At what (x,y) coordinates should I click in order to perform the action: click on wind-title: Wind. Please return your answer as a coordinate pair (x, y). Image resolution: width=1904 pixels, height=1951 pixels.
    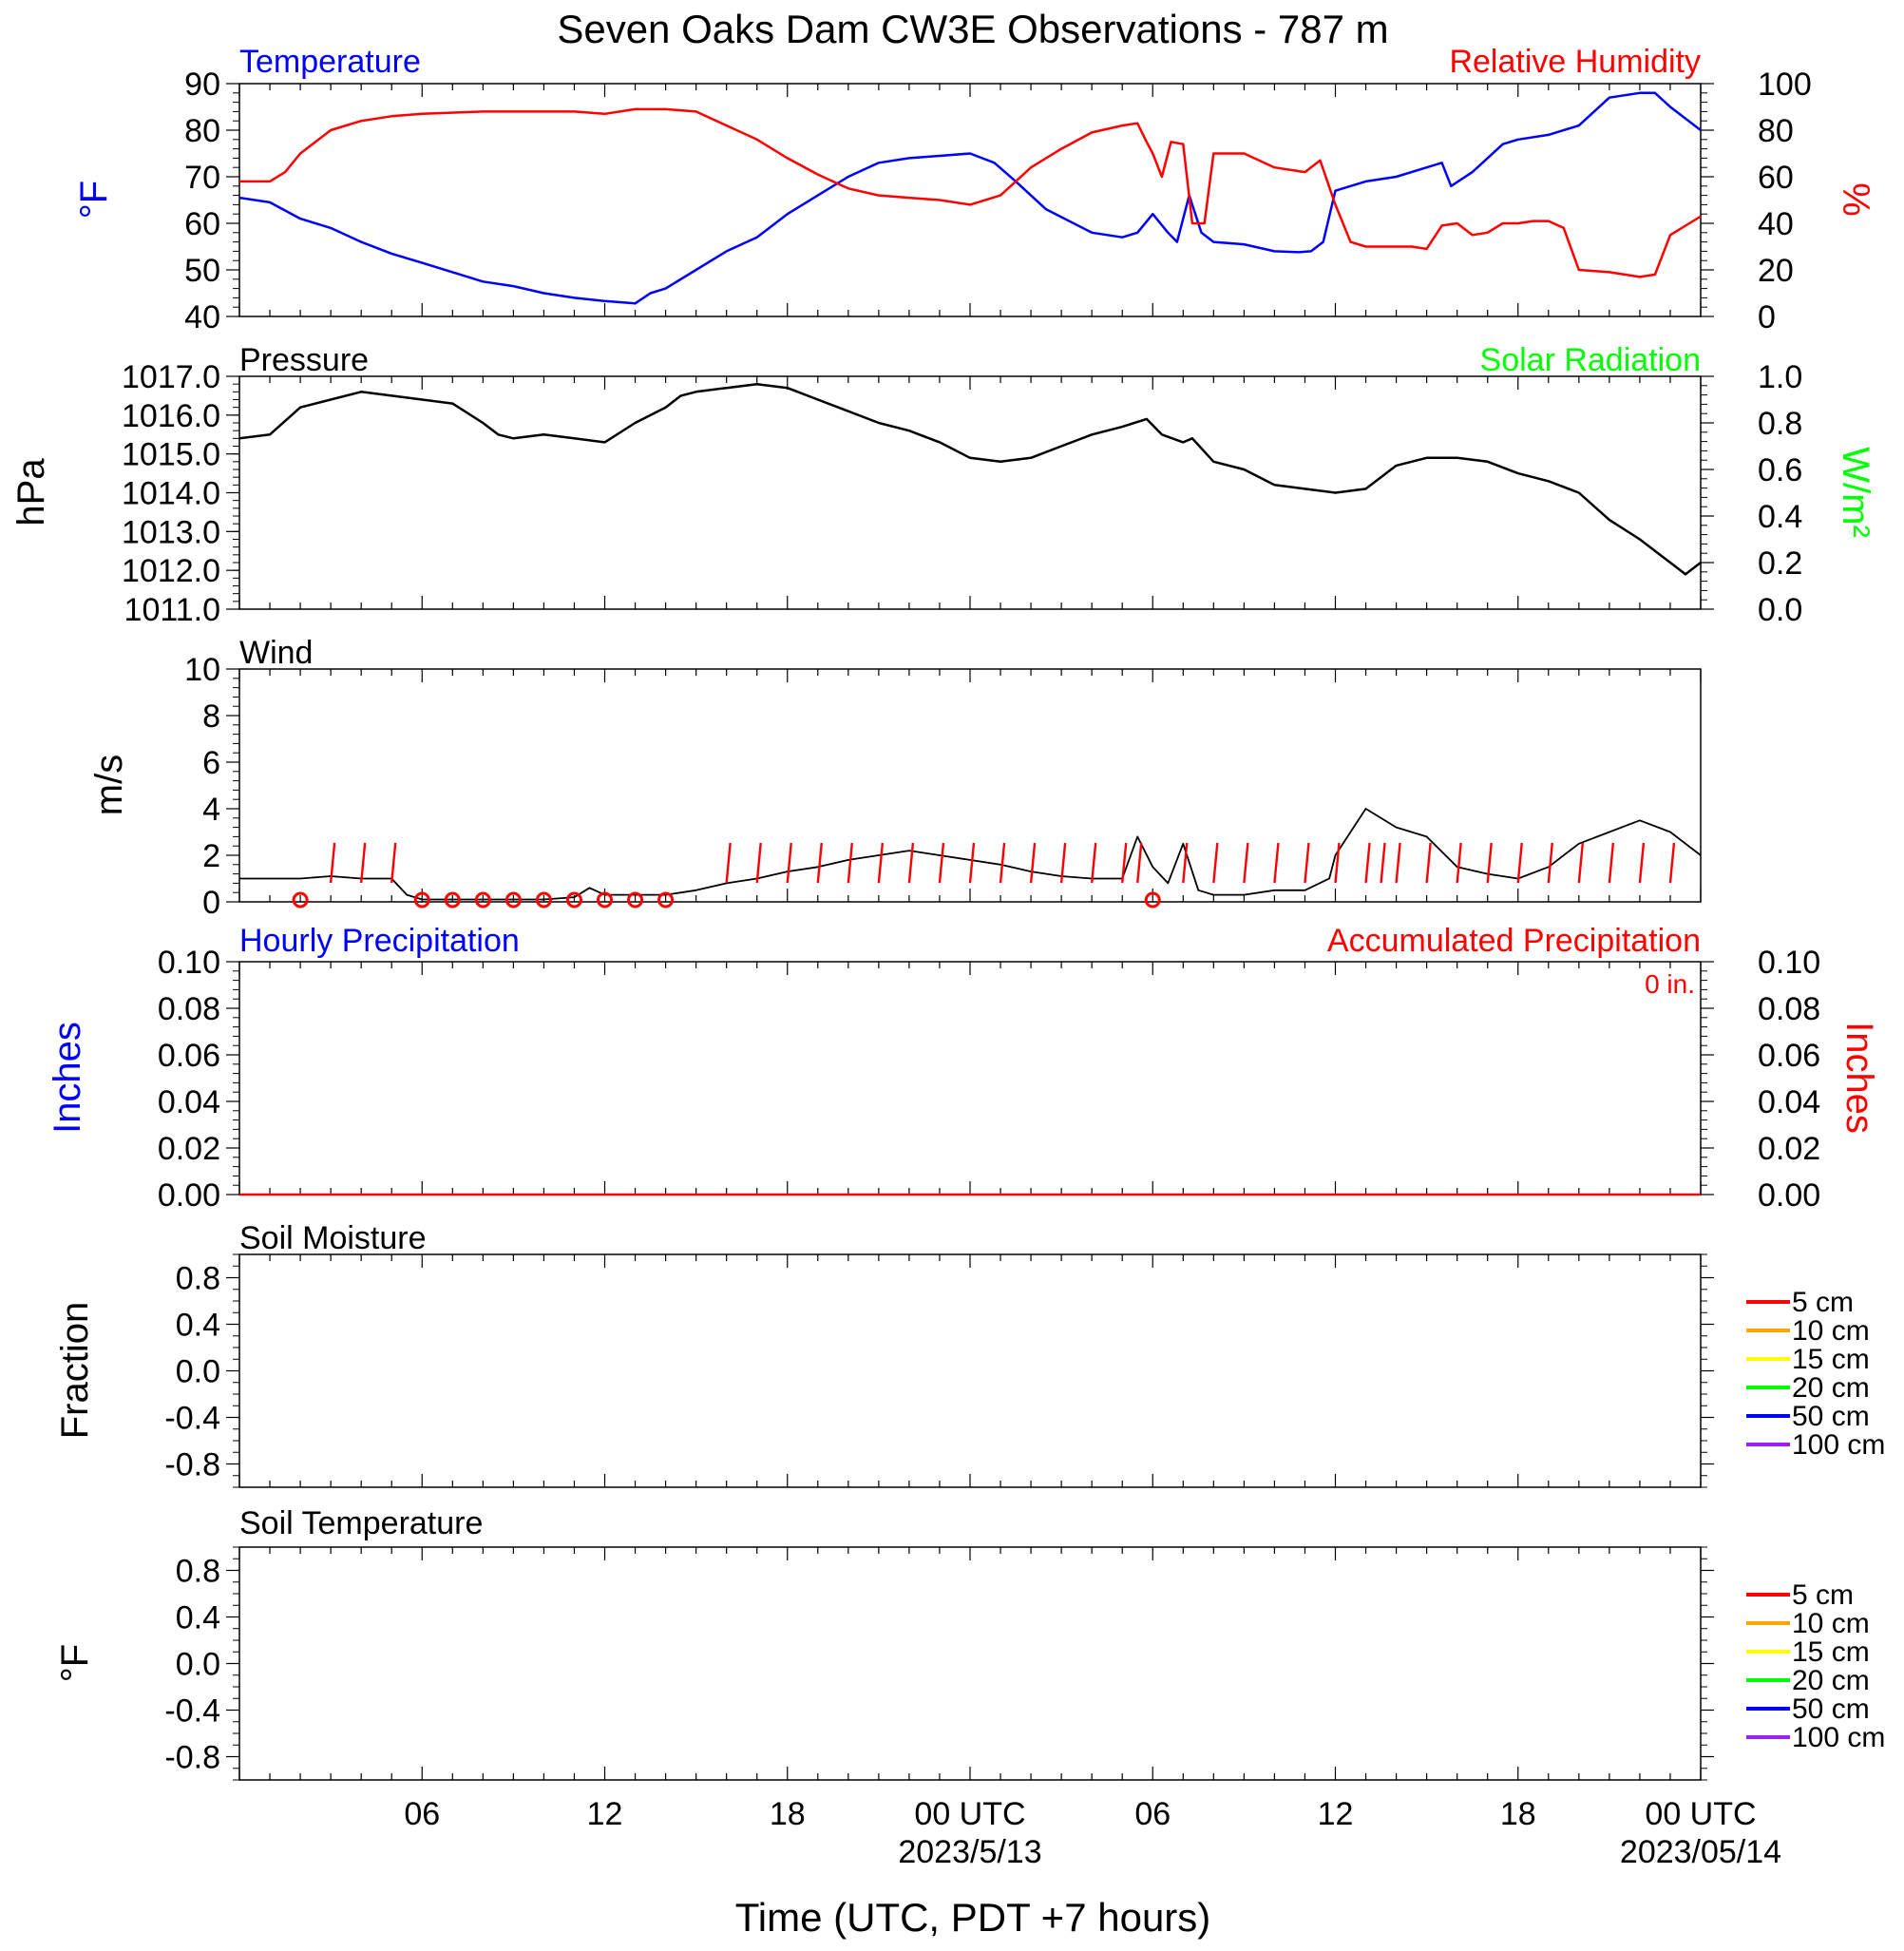
    Looking at the image, I should click on (276, 653).